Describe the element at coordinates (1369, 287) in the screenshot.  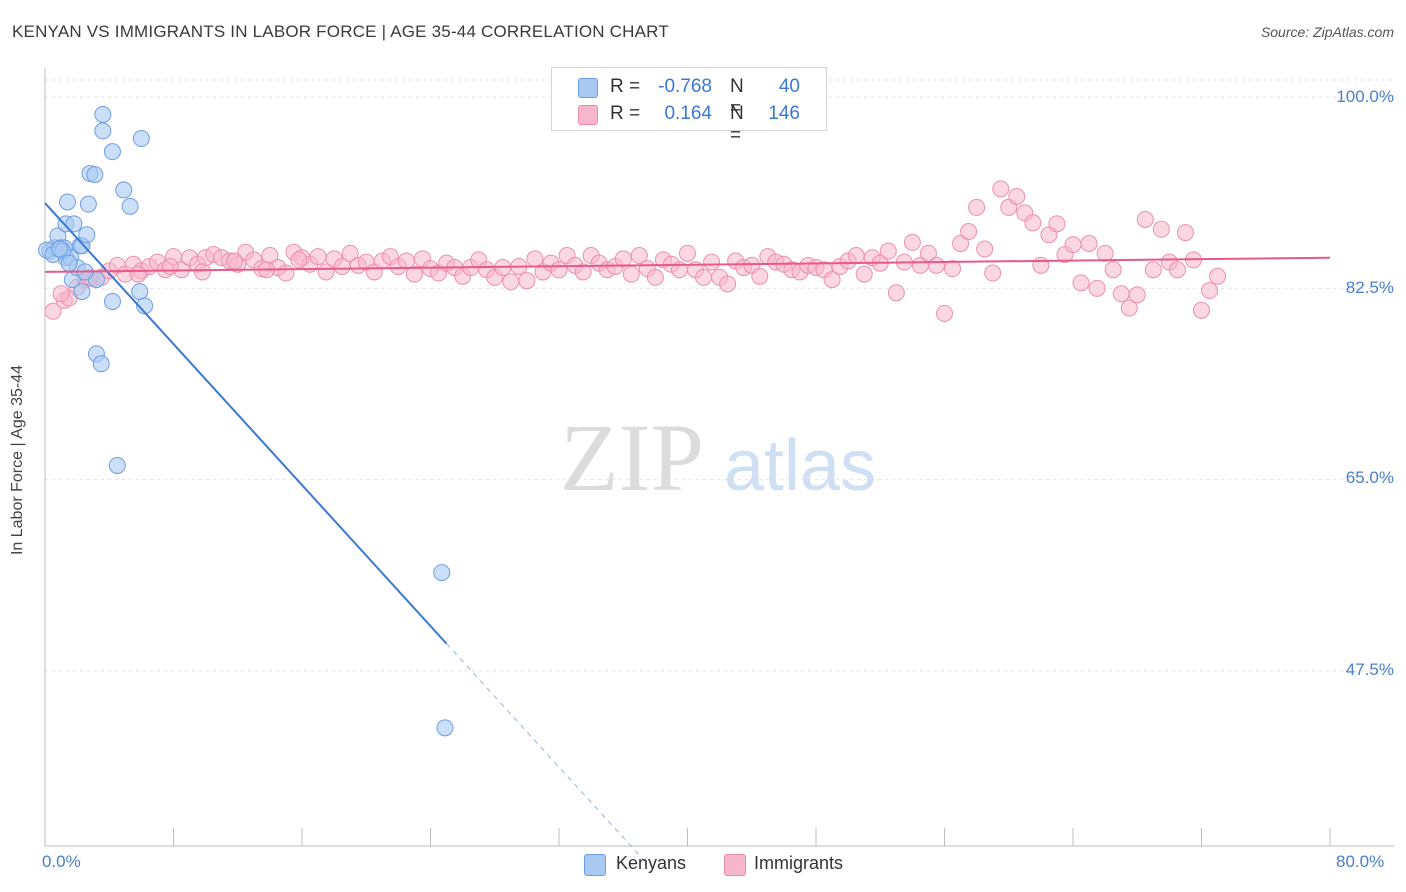
I see `y-tick-label: 82.5%` at that location.